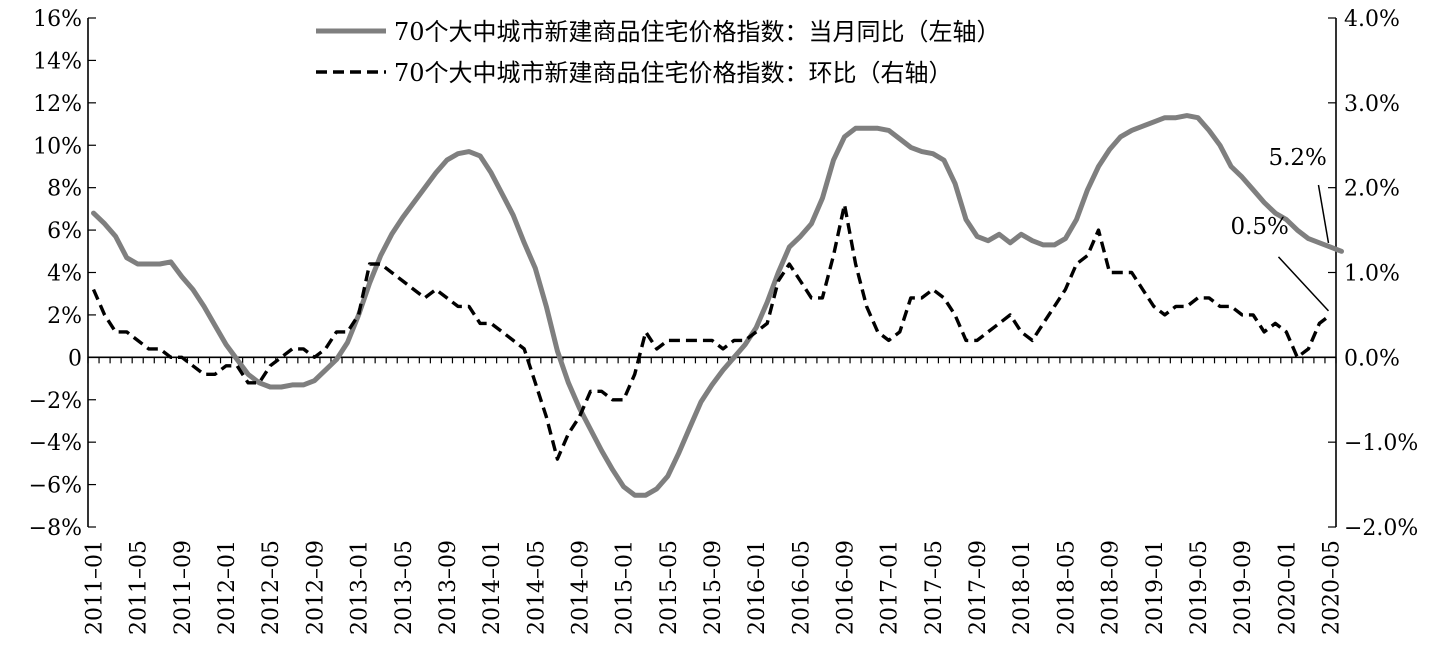 This screenshot has width=1456, height=672. I want to click on x-tick-label: 2014–01, so click(492, 587).